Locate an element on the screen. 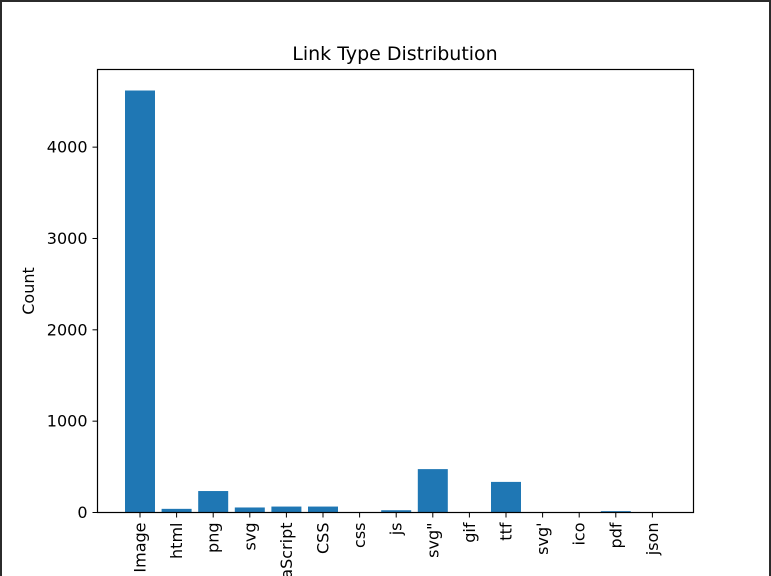  x-tick-label-5: CSS is located at coordinates (323, 538).